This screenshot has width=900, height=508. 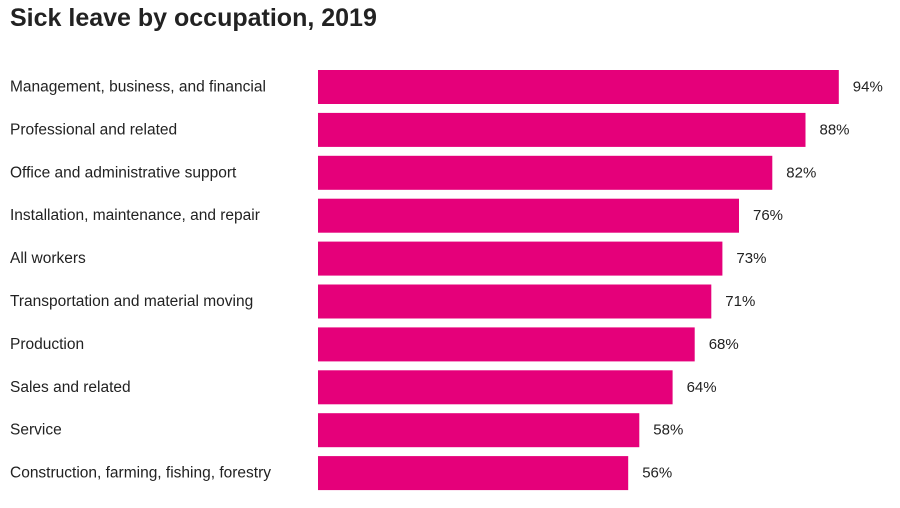 What do you see at coordinates (93, 129) in the screenshot?
I see `category-label: Professional and related` at bounding box center [93, 129].